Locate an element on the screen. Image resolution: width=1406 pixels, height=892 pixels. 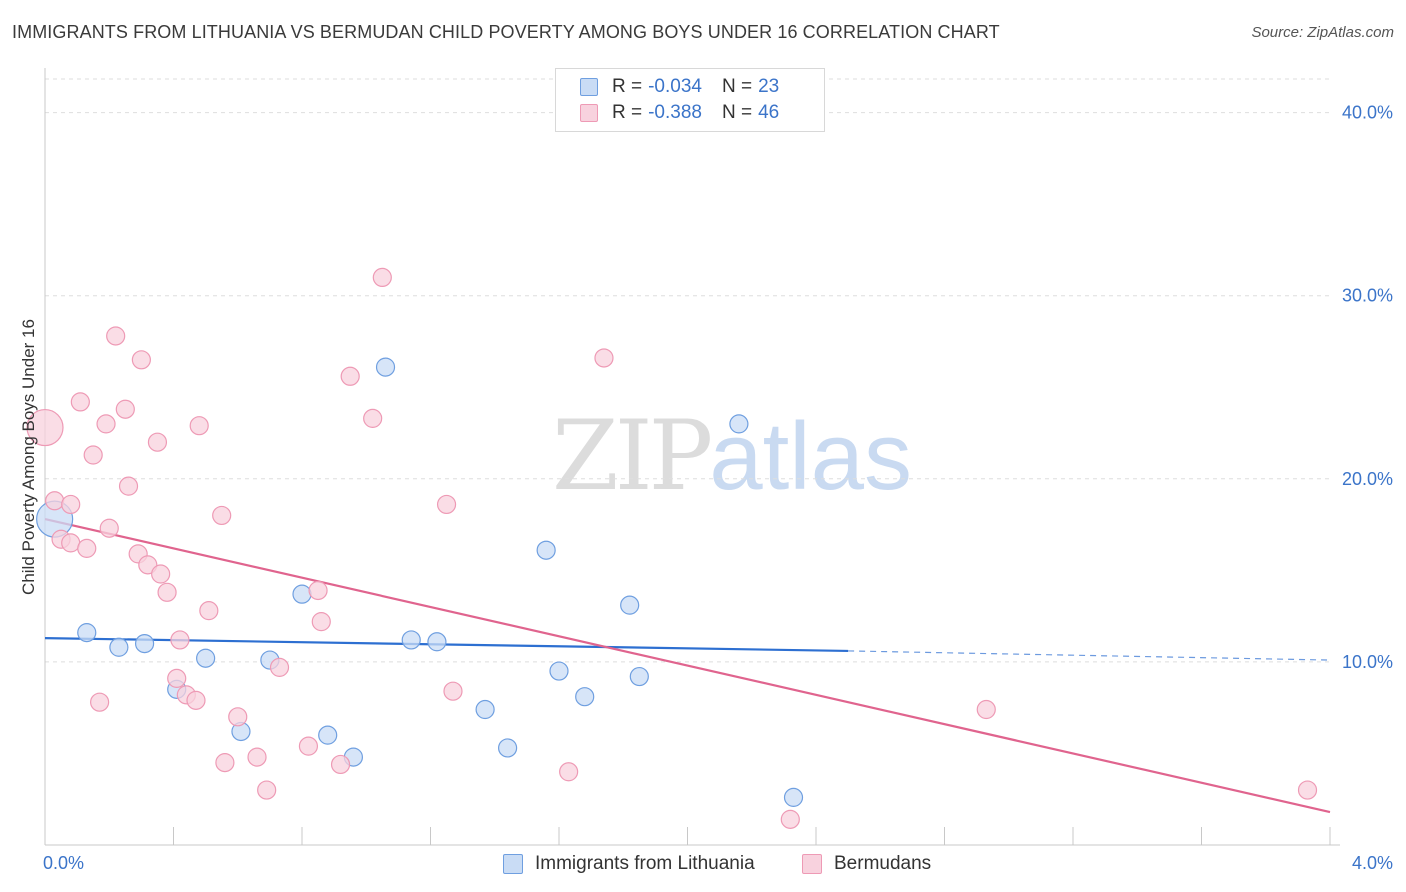
x-tick-label: 4.0% is located at coordinates (1372, 863).